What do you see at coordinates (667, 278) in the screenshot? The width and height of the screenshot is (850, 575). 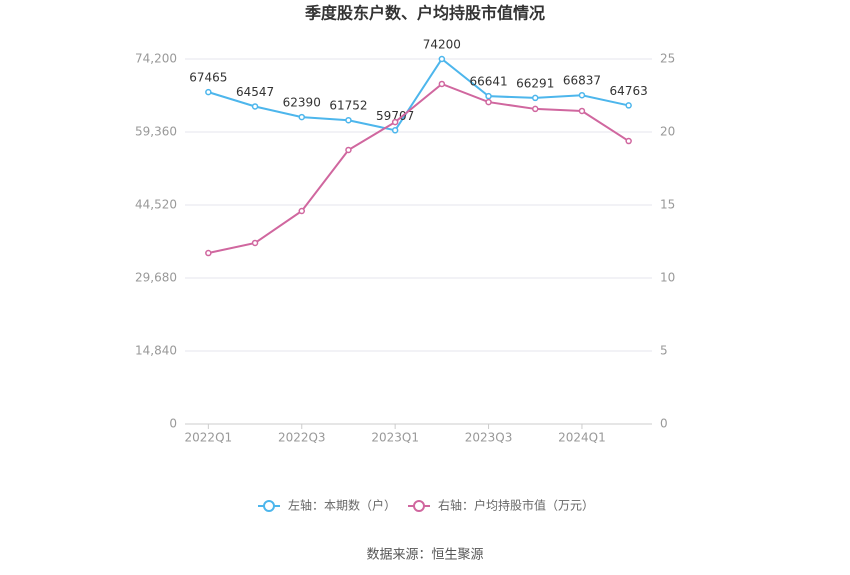 I see `y2-tick-label: 10` at bounding box center [667, 278].